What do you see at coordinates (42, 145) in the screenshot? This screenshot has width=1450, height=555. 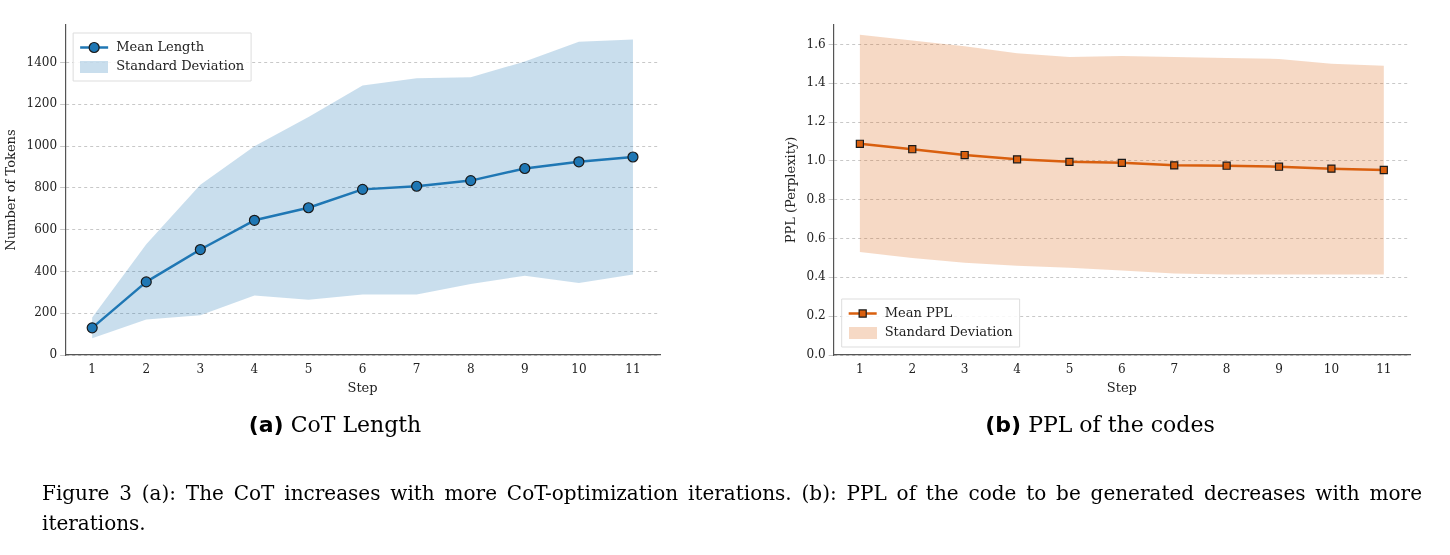 I see `y-tick-label: 1000` at bounding box center [42, 145].